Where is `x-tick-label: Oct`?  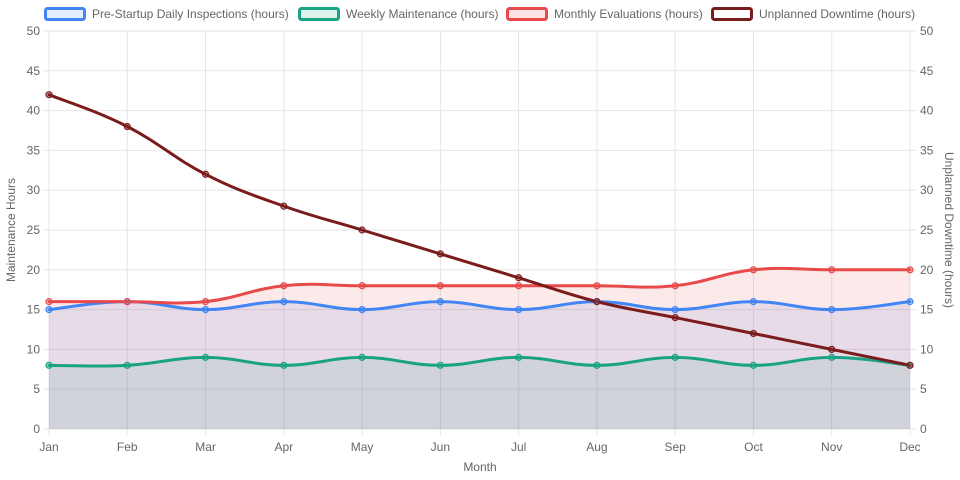
x-tick-label: Oct is located at coordinates (753, 447).